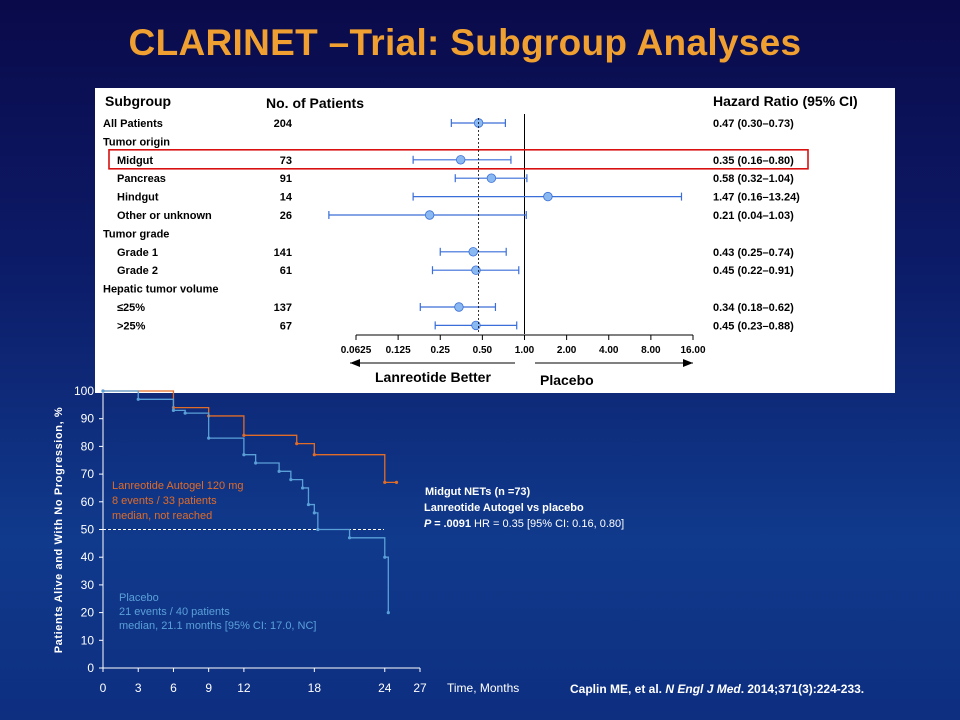 The width and height of the screenshot is (960, 720). Describe the element at coordinates (88, 585) in the screenshot. I see `km-y-tick-label: 30` at that location.